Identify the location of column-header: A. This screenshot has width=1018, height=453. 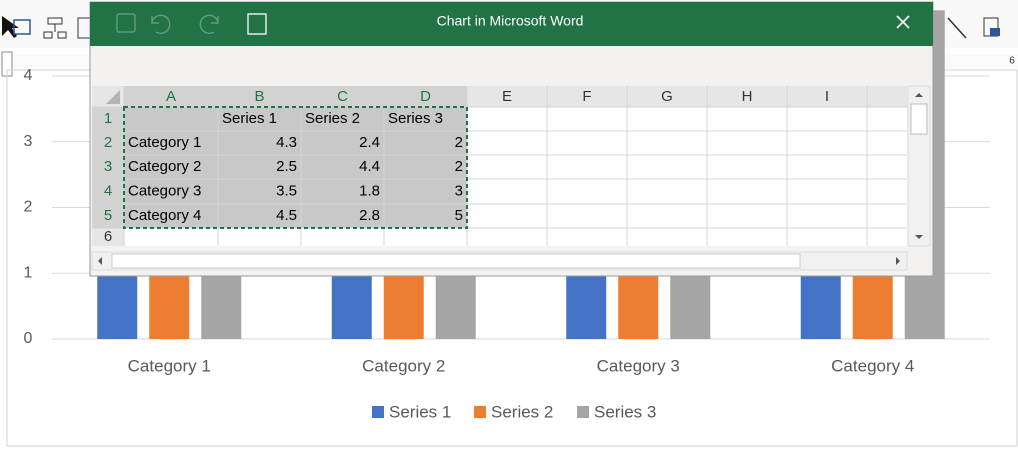
(171, 96).